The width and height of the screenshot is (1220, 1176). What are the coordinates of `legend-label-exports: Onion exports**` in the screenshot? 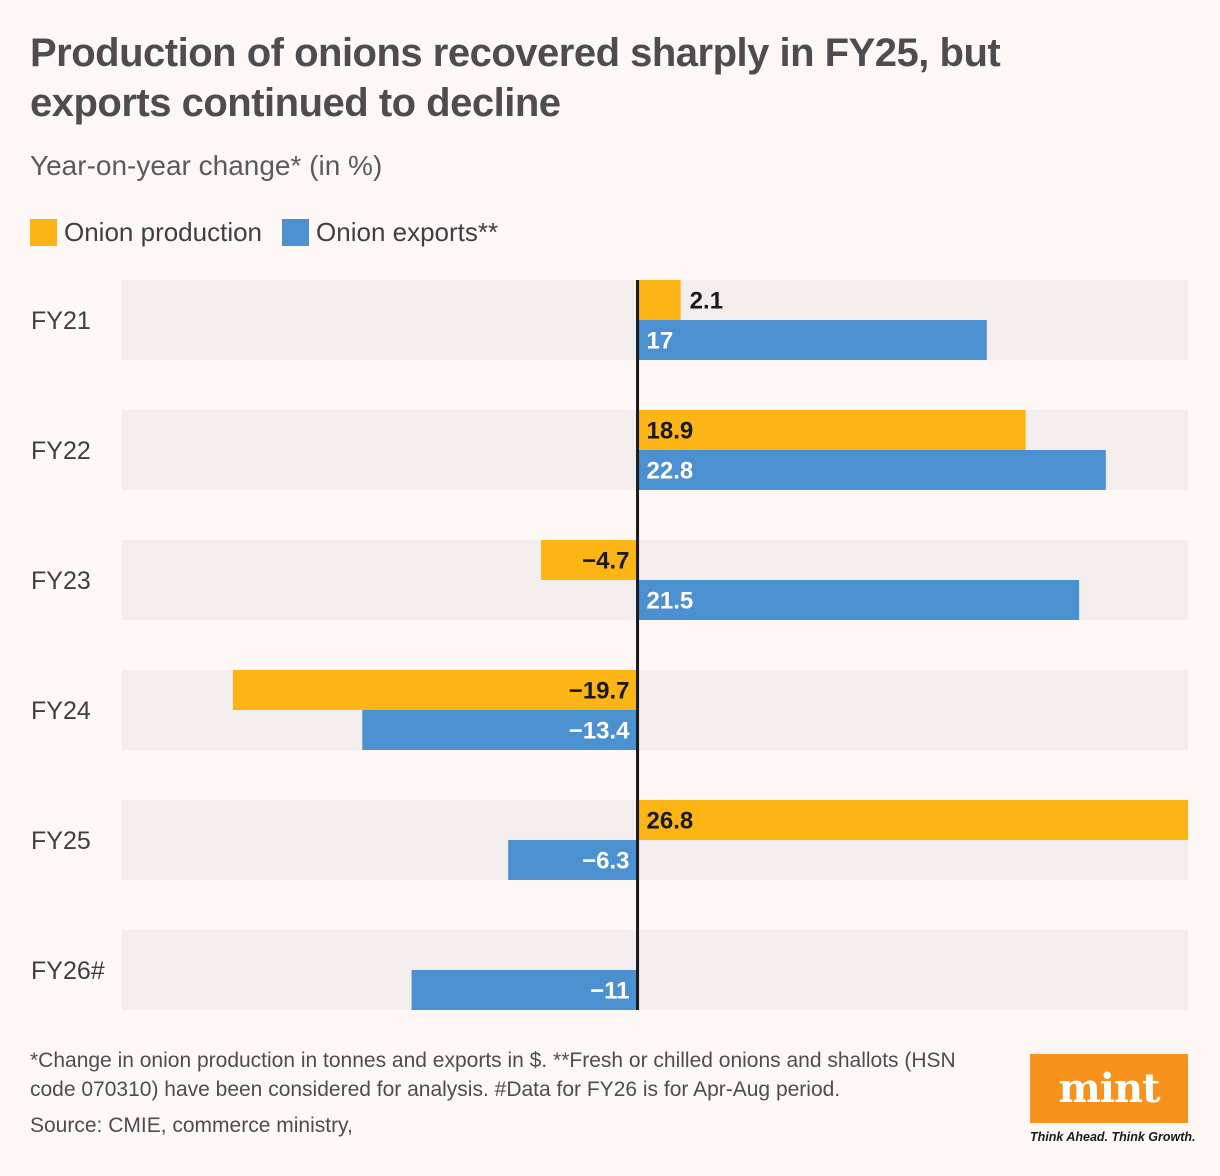 It's located at (407, 231).